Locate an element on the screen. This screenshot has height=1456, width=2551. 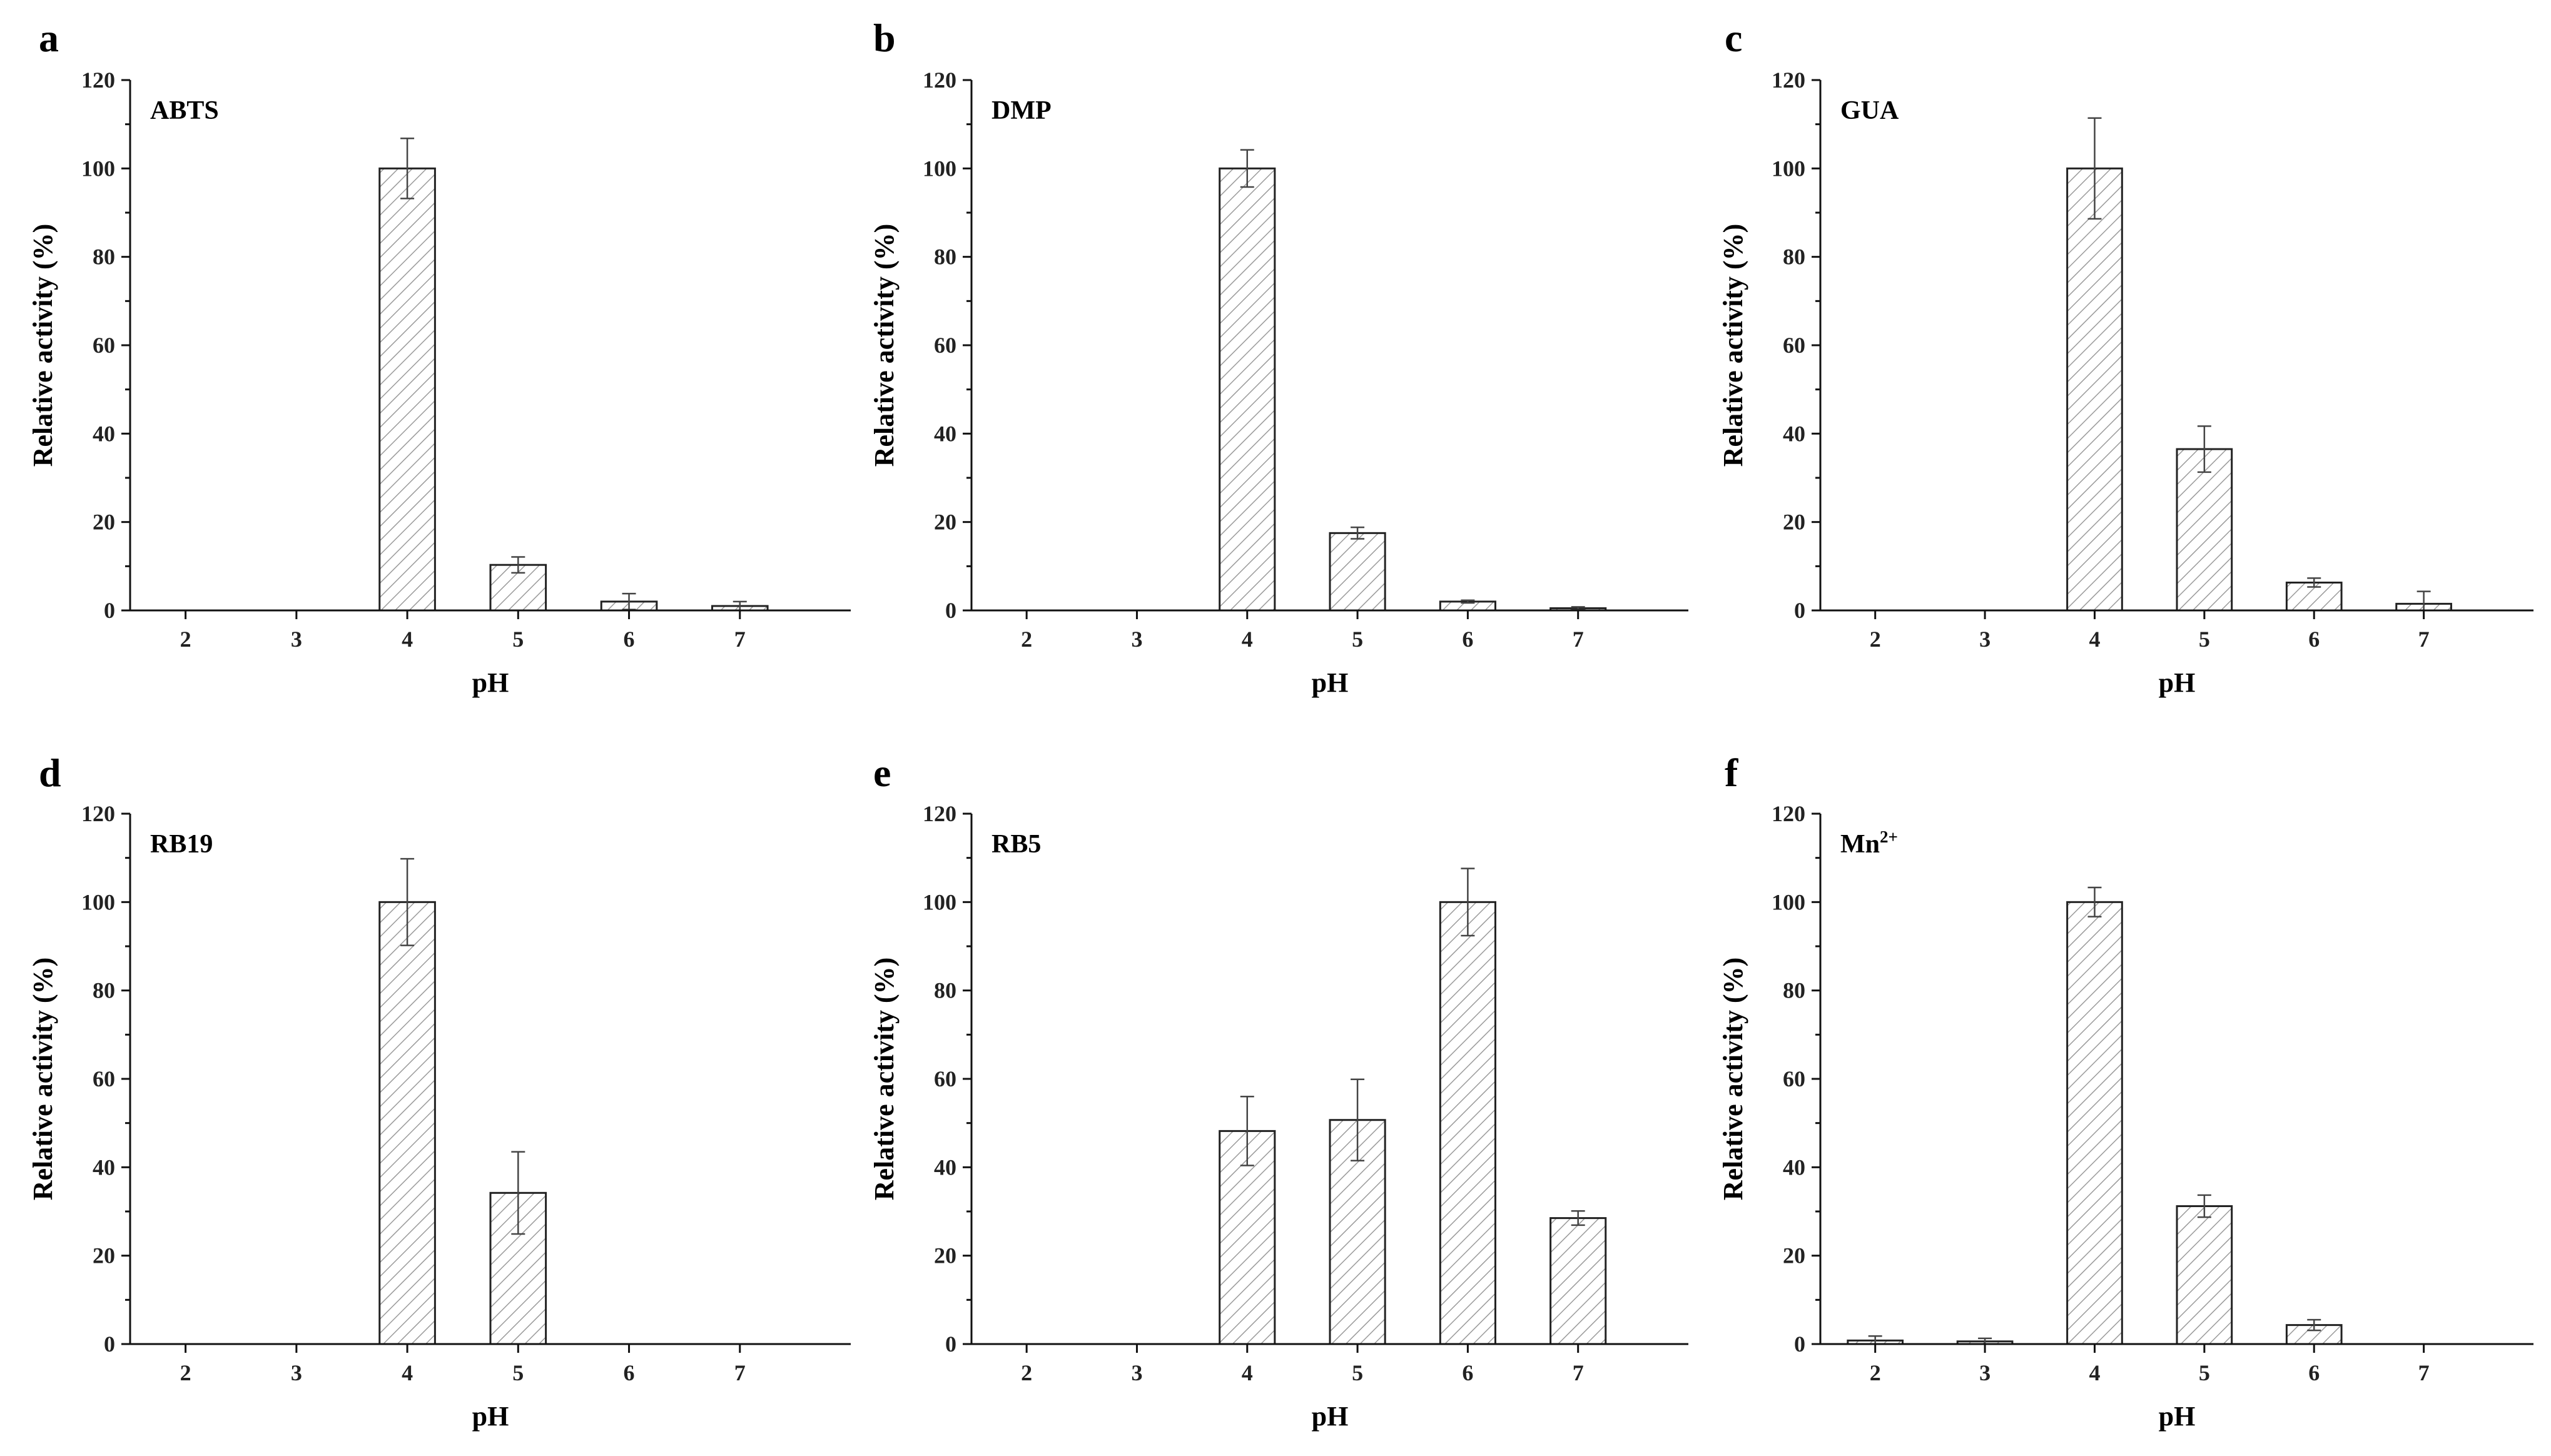
substrate-label: RB5 is located at coordinates (1016, 845).